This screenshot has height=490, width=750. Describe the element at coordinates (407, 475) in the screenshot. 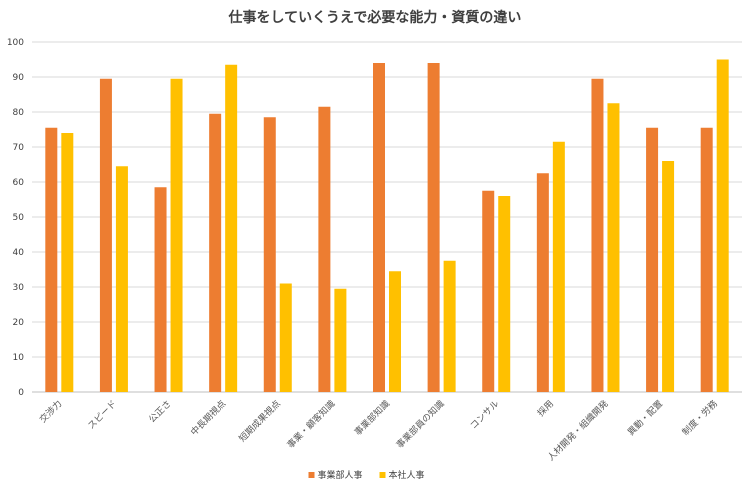

I see `legend-label: 本社人事` at that location.